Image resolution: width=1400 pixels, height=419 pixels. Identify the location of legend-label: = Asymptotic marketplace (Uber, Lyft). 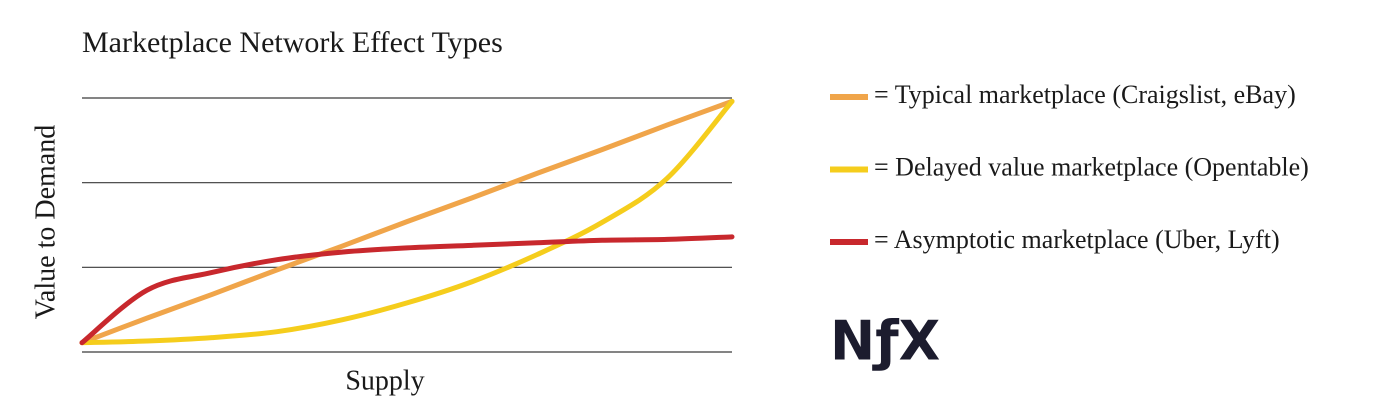
(1077, 239).